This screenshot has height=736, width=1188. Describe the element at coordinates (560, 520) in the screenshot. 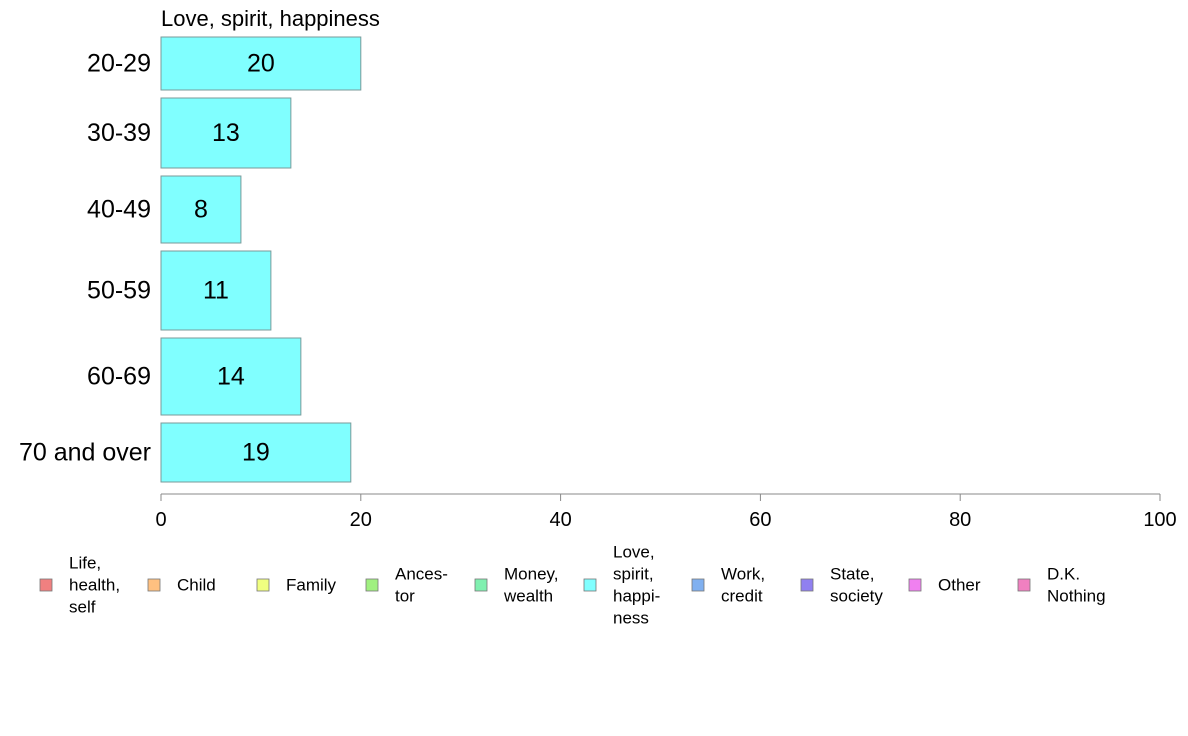

I see `x-tick-label: 40` at that location.